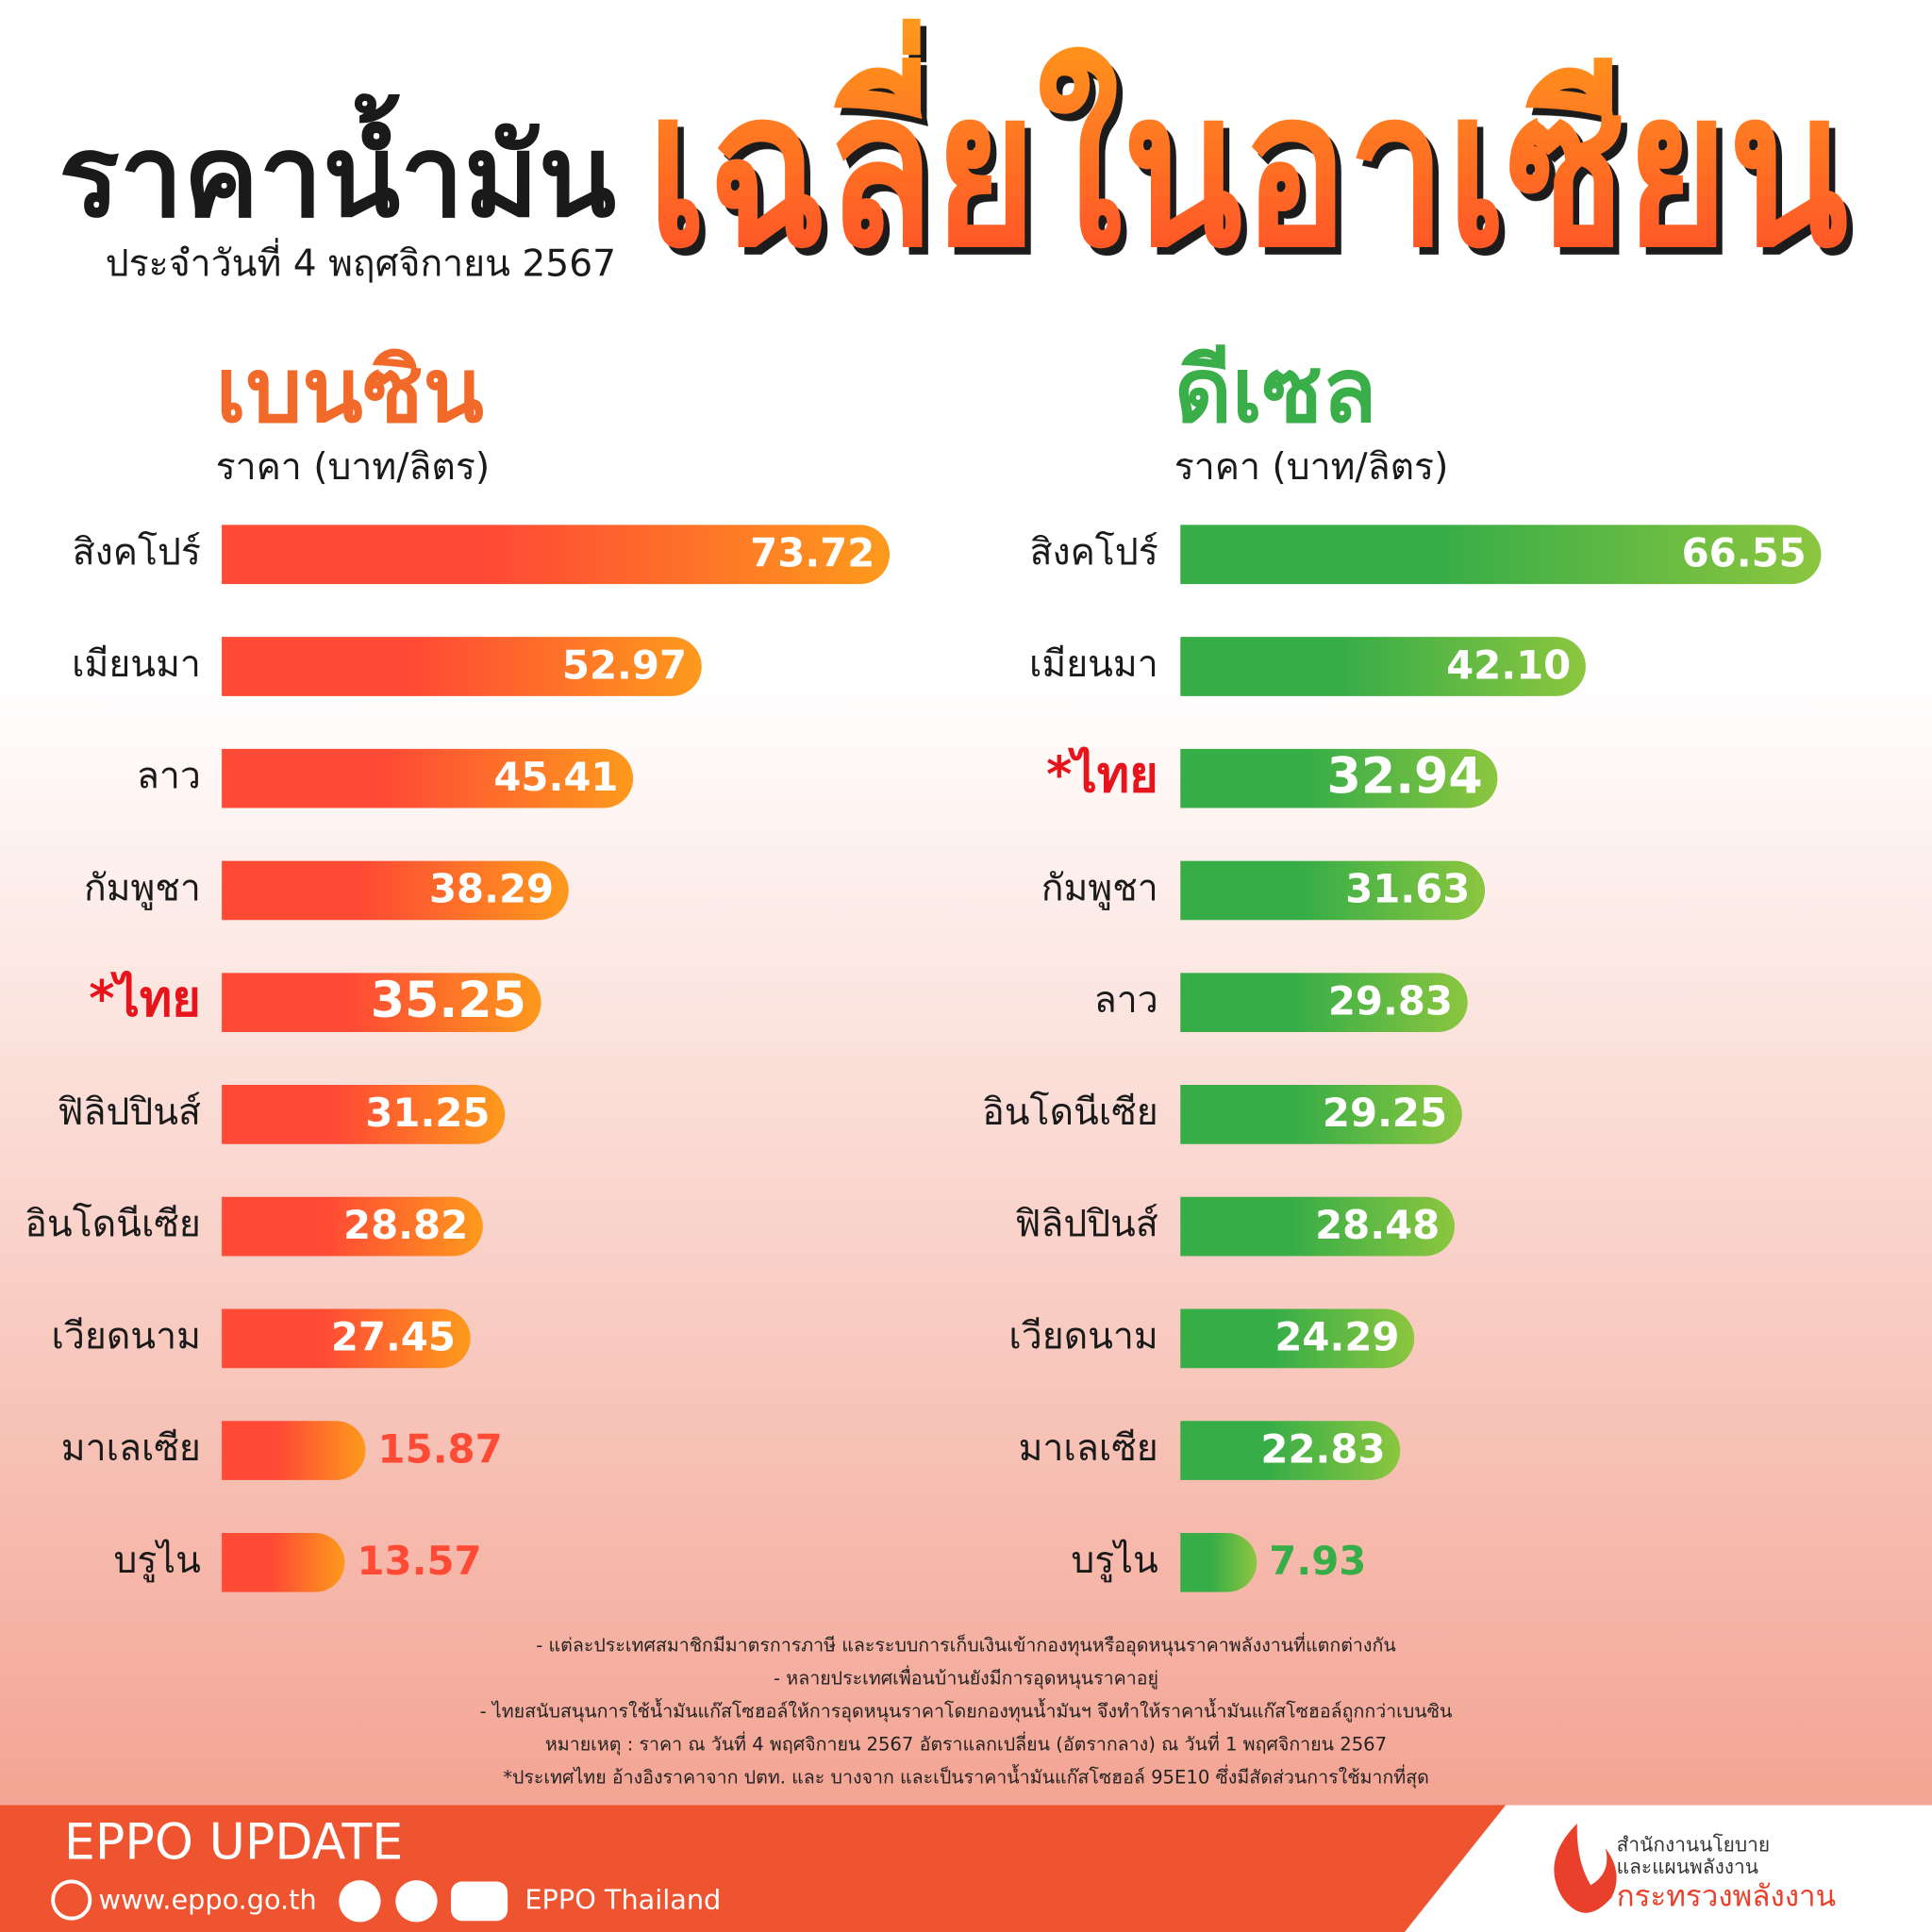 This screenshot has height=1932, width=1932. What do you see at coordinates (1407, 889) in the screenshot?
I see `value-label: 31.63` at bounding box center [1407, 889].